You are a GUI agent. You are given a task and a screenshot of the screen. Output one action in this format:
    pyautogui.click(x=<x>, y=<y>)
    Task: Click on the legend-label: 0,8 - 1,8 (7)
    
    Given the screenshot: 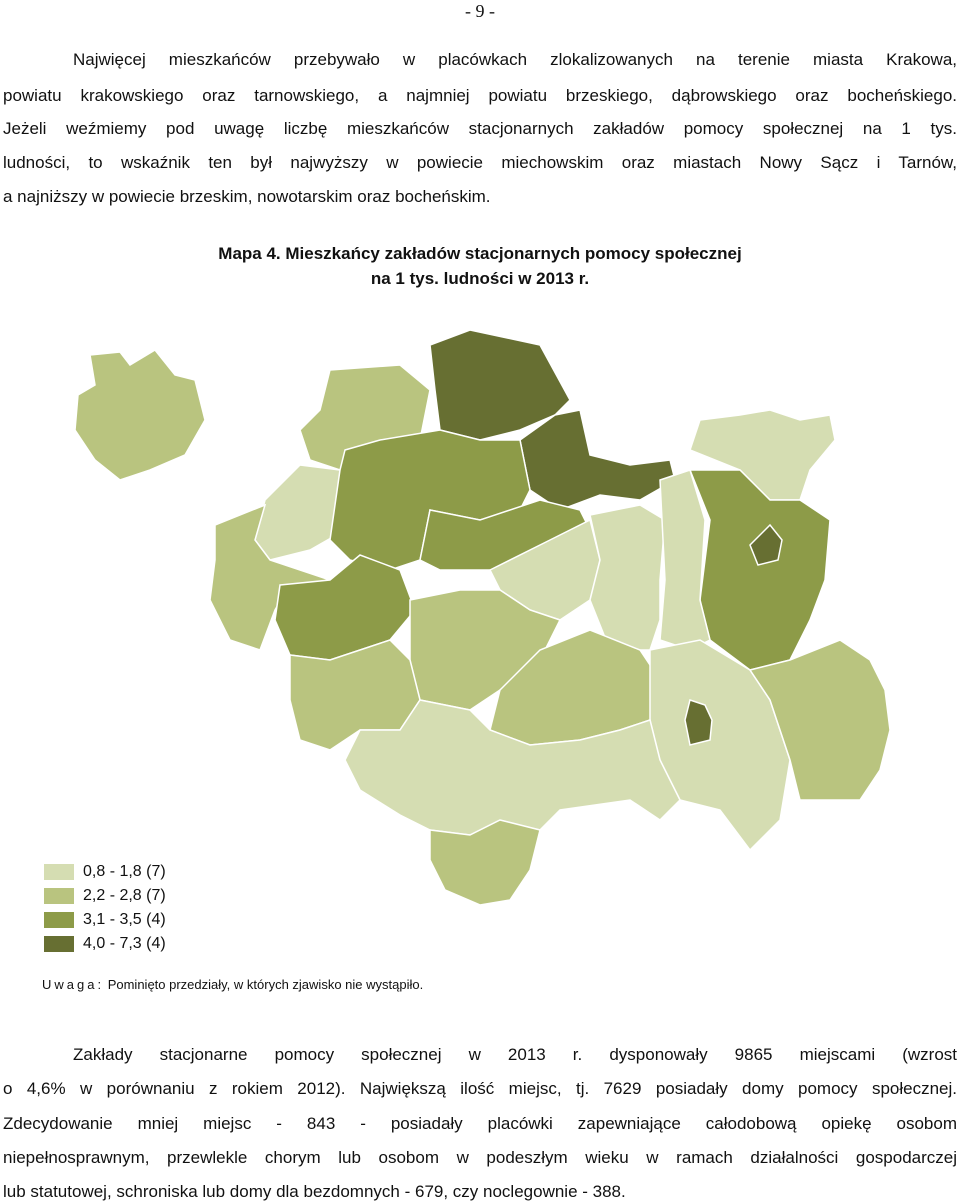 What is the action you would take?
    pyautogui.click(x=124, y=871)
    